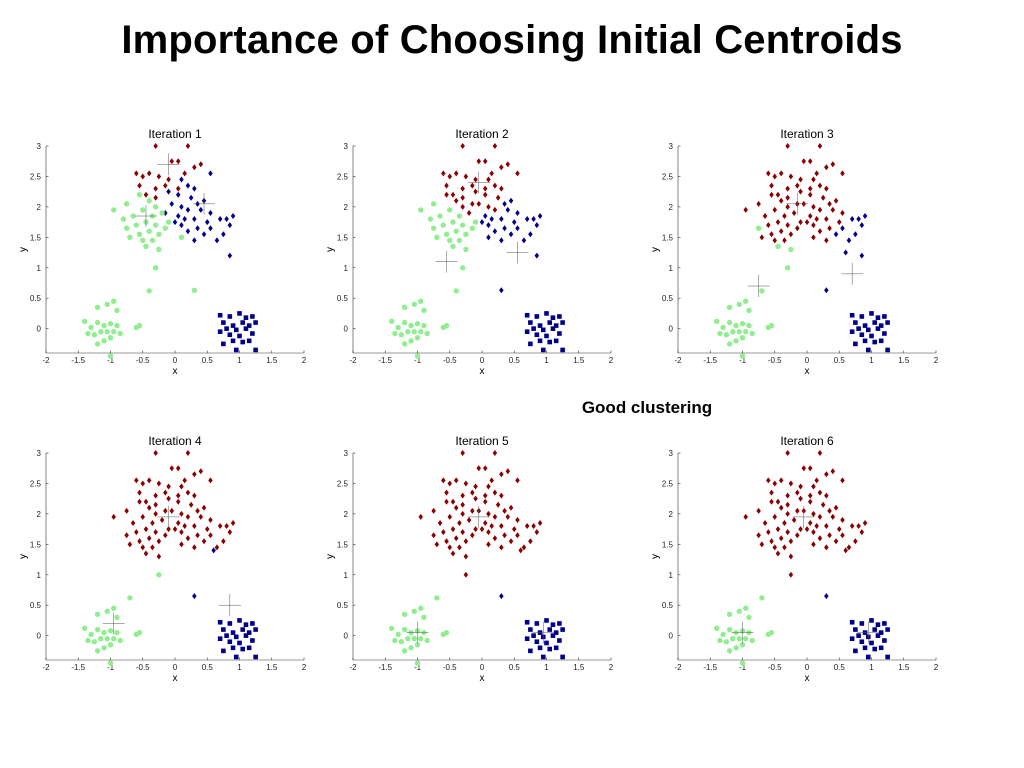 Image resolution: width=1024 pixels, height=768 pixels. Describe the element at coordinates (39, 636) in the screenshot. I see `y-tick-label: 0` at that location.